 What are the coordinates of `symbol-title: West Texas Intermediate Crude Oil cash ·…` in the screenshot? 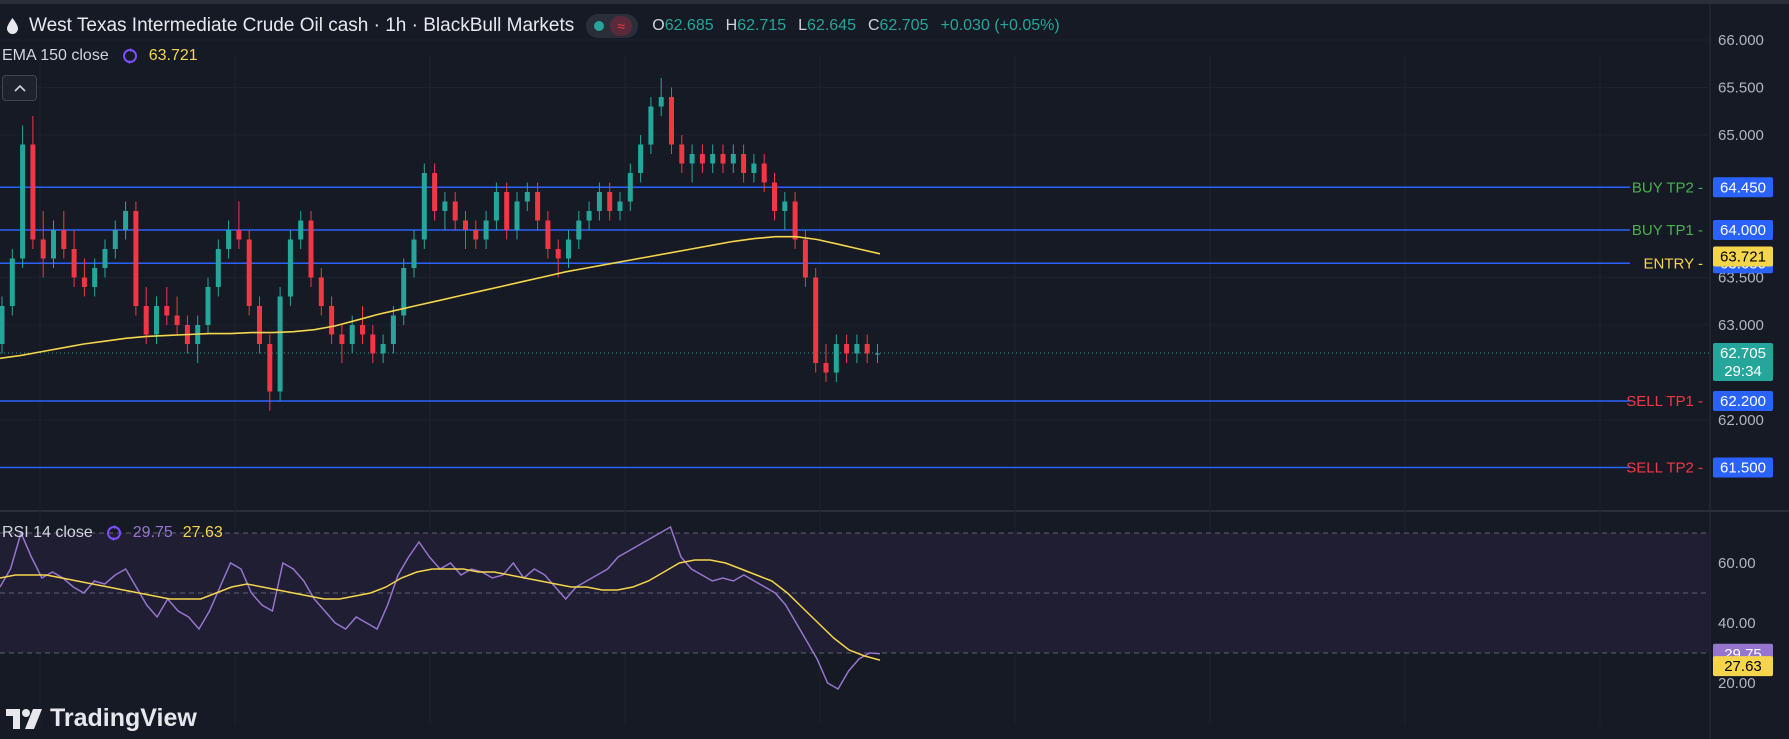 It's located at (302, 25).